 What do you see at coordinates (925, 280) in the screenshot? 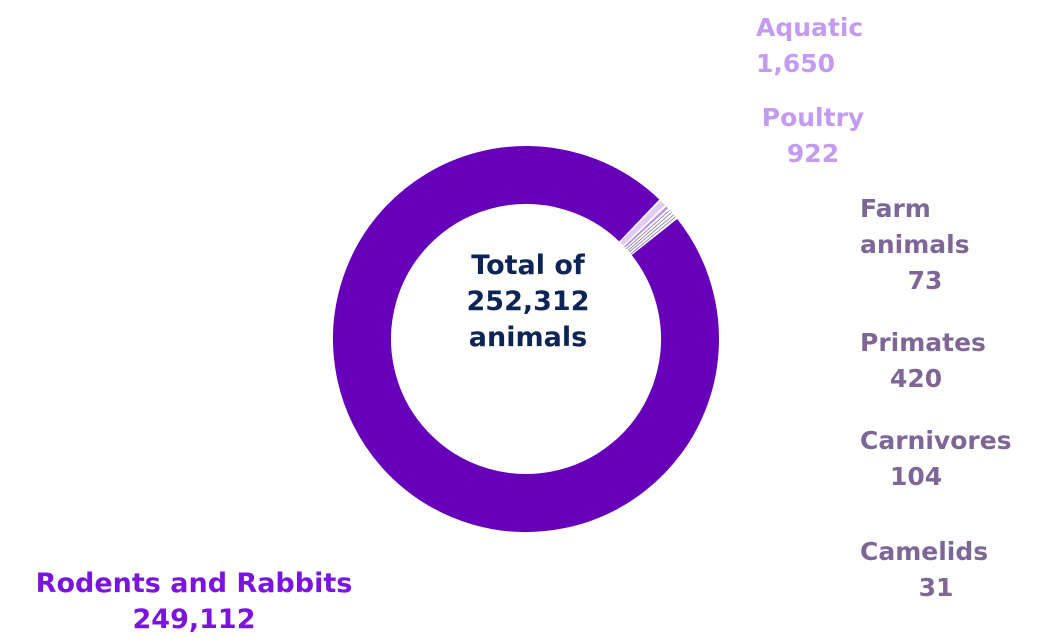
I see `label-farm-value: 73` at bounding box center [925, 280].